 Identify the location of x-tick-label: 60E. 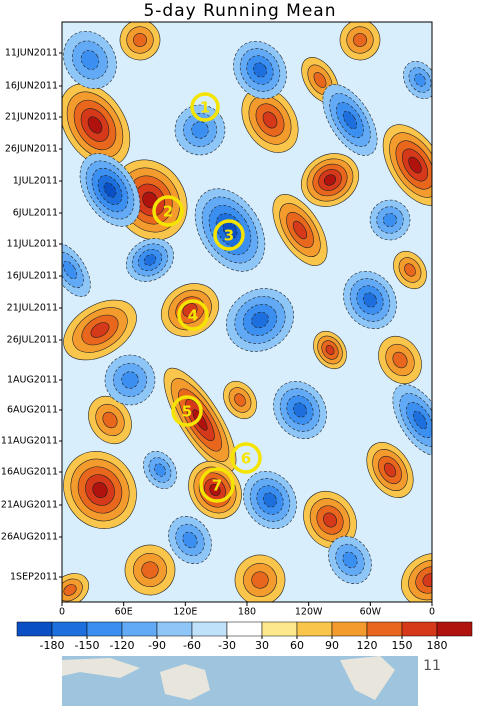
(124, 612).